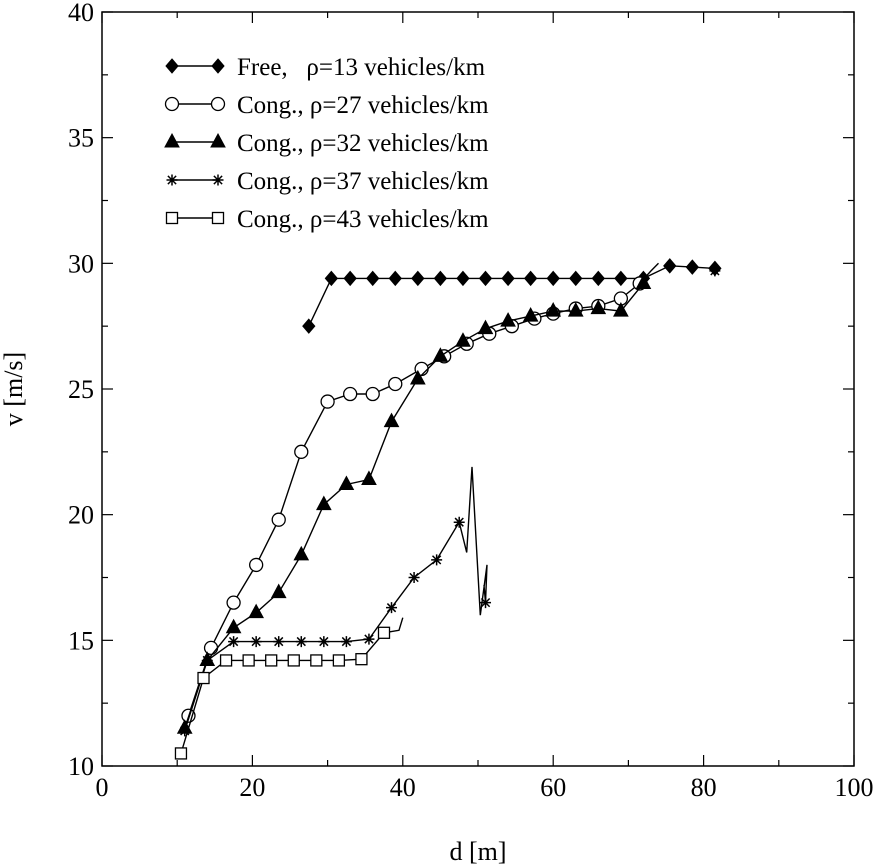  Describe the element at coordinates (854, 787) in the screenshot. I see `x-tick-label: 100` at that location.